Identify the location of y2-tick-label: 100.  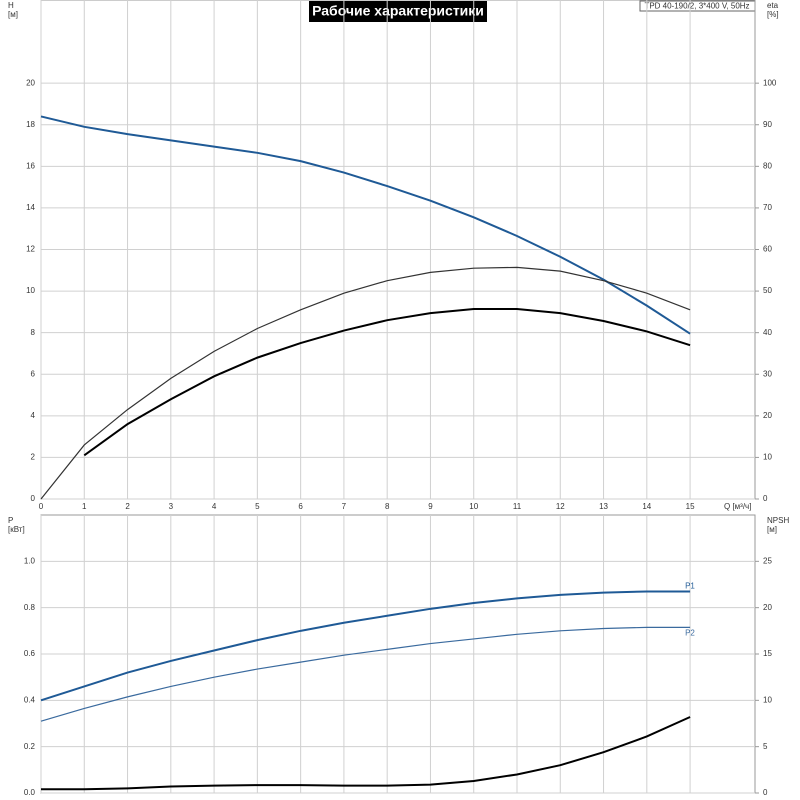
(770, 82).